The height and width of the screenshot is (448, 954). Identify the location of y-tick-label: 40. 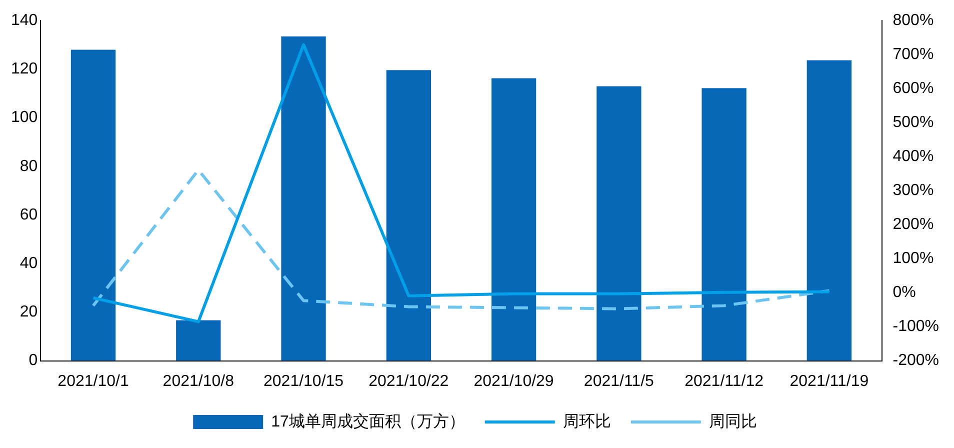
(29, 263).